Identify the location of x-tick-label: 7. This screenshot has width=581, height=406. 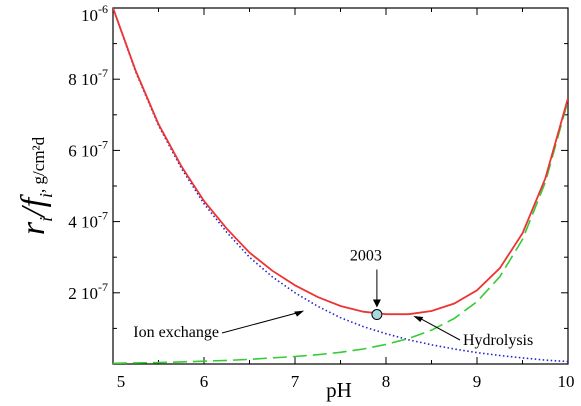
(295, 381).